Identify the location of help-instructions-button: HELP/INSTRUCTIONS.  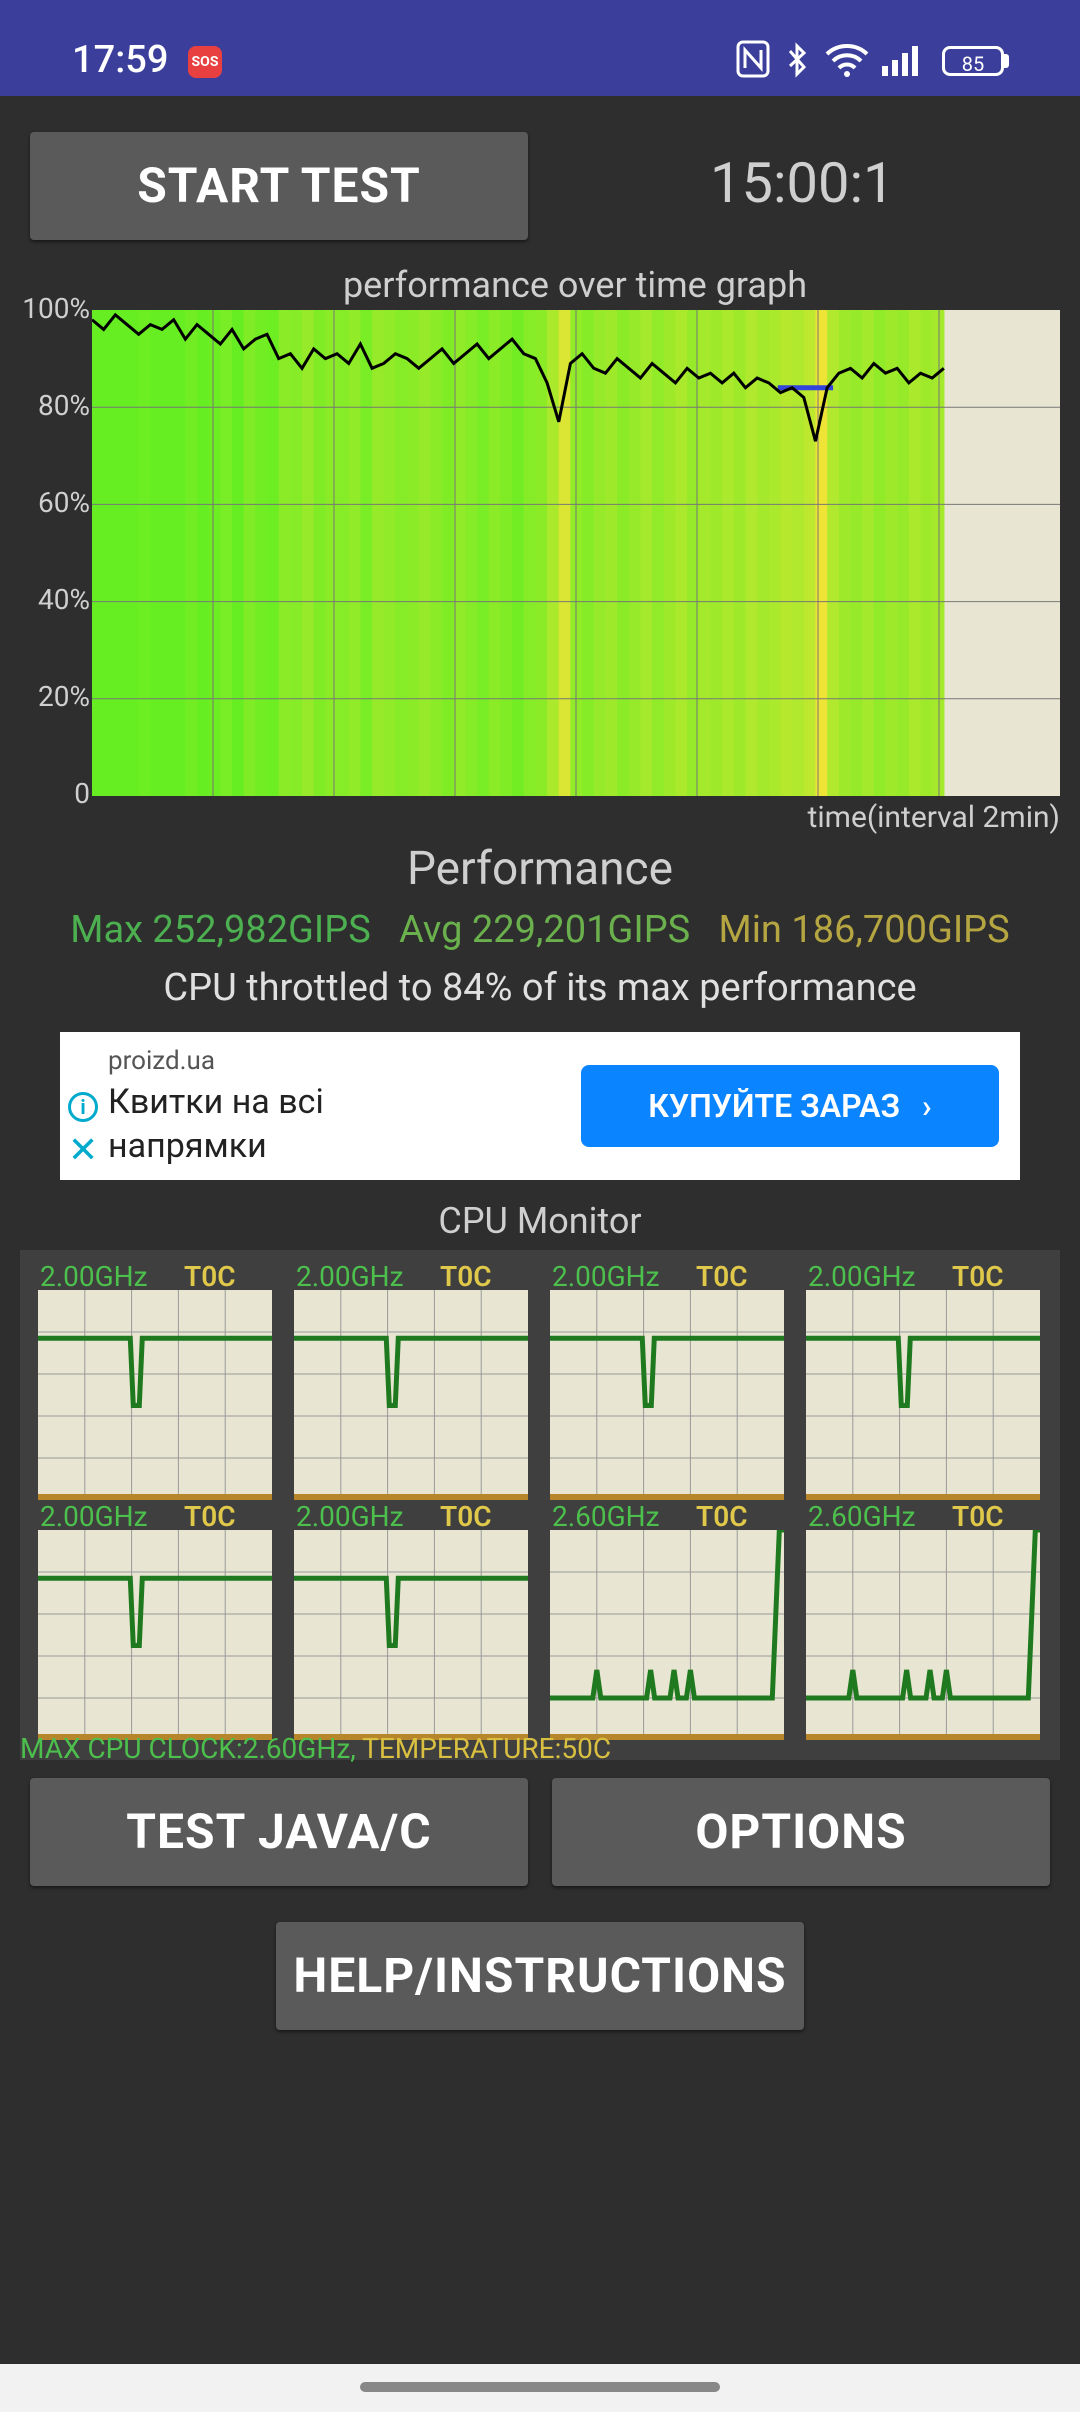
(540, 1976).